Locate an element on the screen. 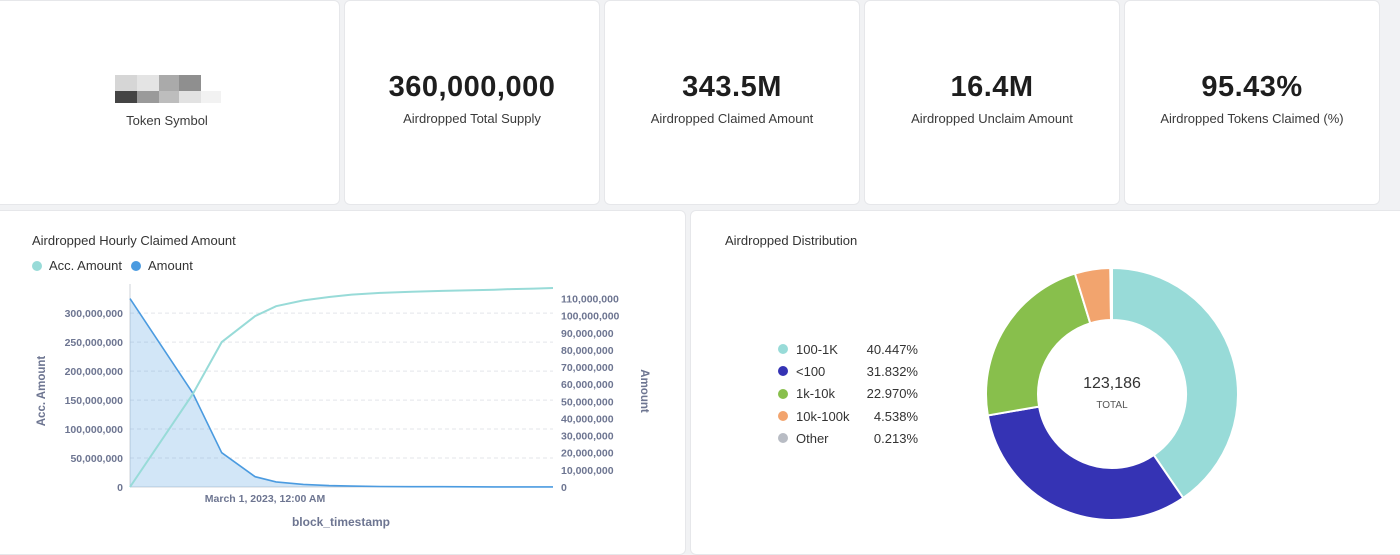 This screenshot has height=555, width=1400. acc-amount-line is located at coordinates (341, 387).